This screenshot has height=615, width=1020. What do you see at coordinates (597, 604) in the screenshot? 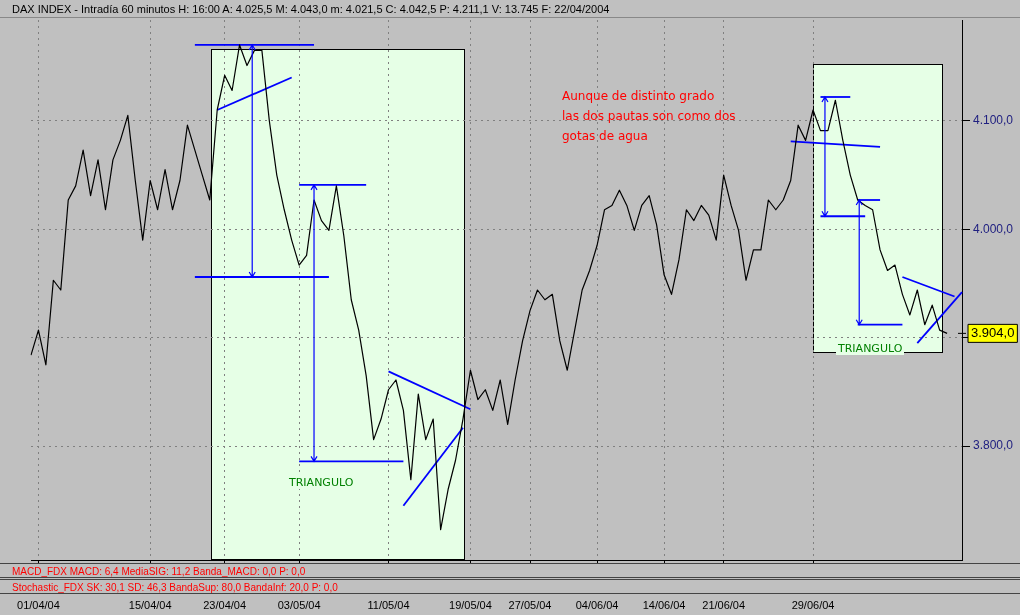
I see `x-tick-label: 04/06/04` at bounding box center [597, 604].